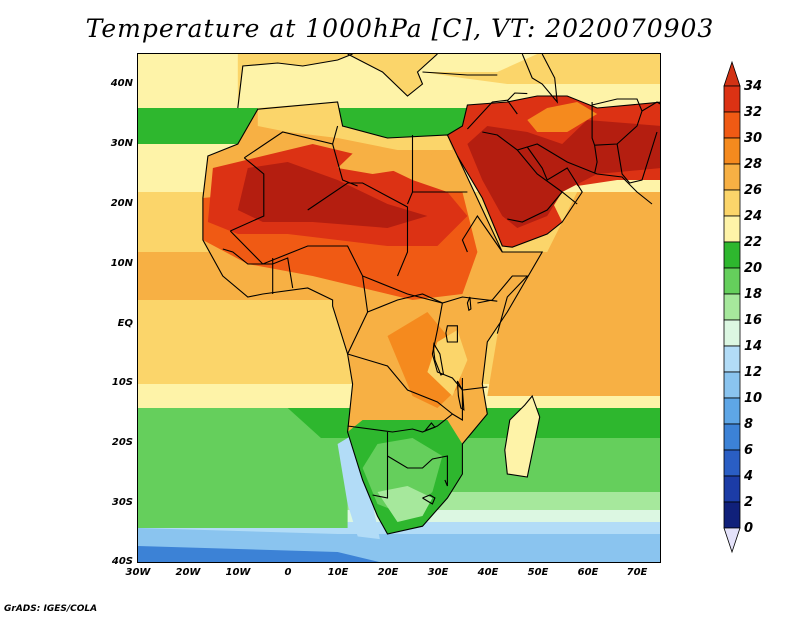 Image resolution: width=800 pixels, height=618 pixels. I want to click on arabia-coastline, so click(554, 195).